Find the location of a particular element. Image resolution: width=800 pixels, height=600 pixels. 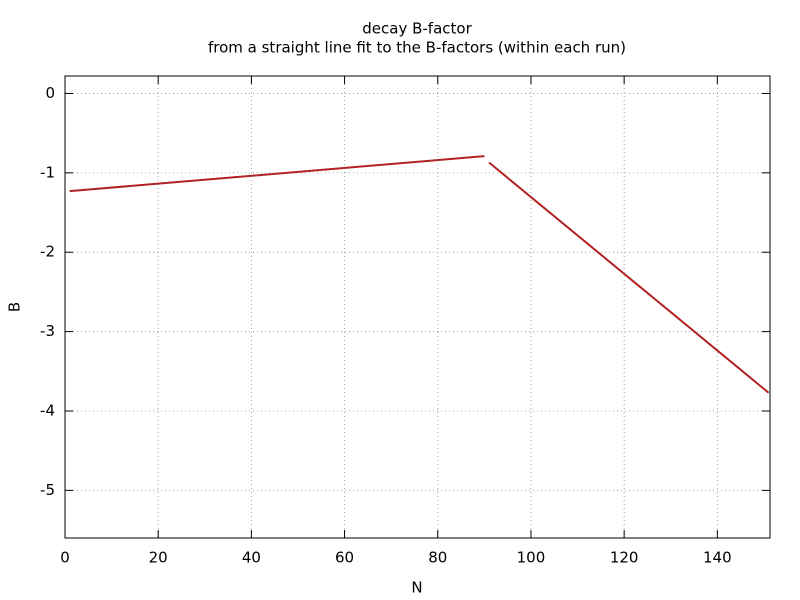

x-tick-label: 120 is located at coordinates (624, 558).